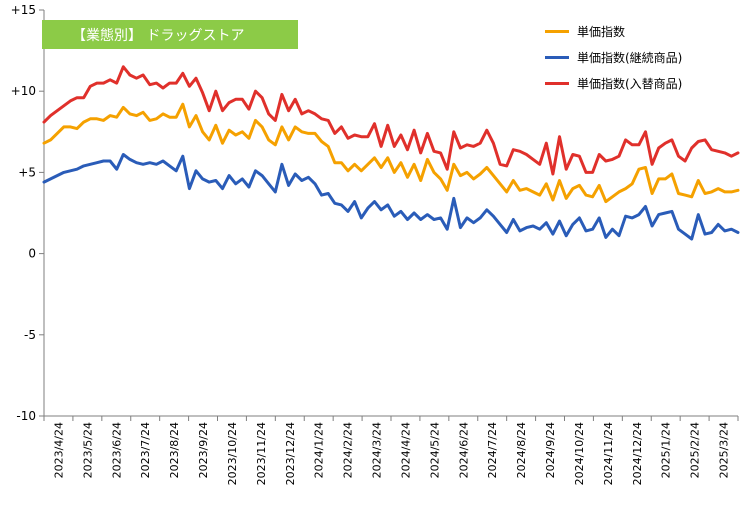 The width and height of the screenshot is (742, 514). Describe the element at coordinates (158, 35) in the screenshot. I see `category-tag-label: 【業態別】 ドラッグストア` at that location.